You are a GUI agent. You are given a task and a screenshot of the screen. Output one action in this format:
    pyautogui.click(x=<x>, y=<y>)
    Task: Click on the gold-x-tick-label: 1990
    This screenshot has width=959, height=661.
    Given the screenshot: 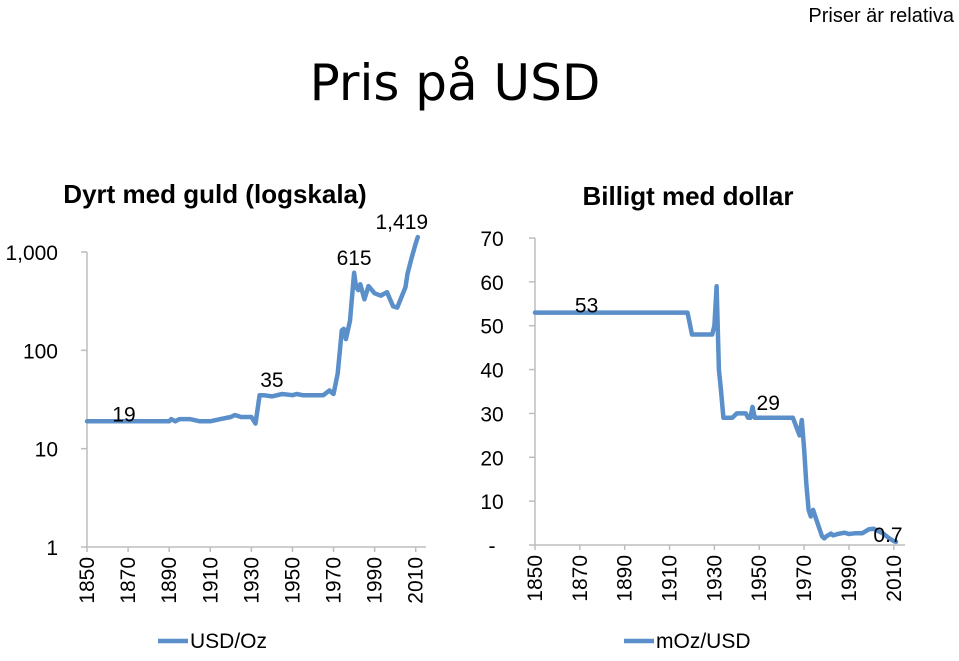 What is the action you would take?
    pyautogui.click(x=375, y=580)
    